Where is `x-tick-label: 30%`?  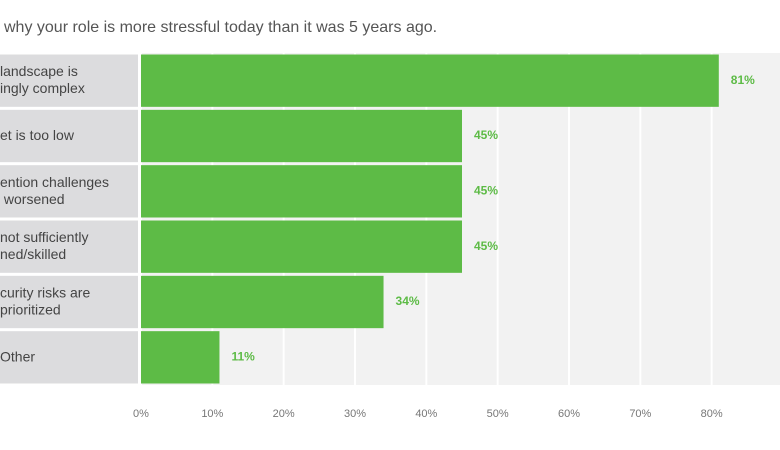 x-tick-label: 30% is located at coordinates (355, 414).